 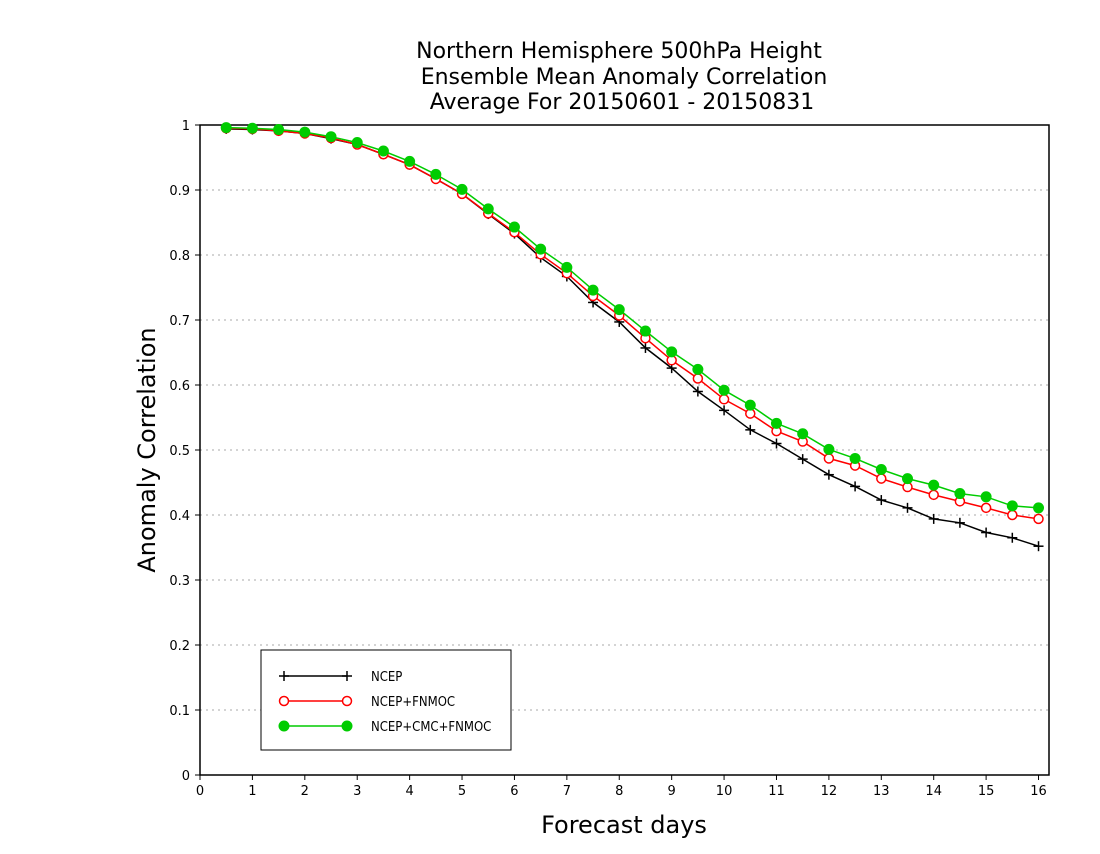 I want to click on y-tick-label: 0.5, so click(x=179, y=451).